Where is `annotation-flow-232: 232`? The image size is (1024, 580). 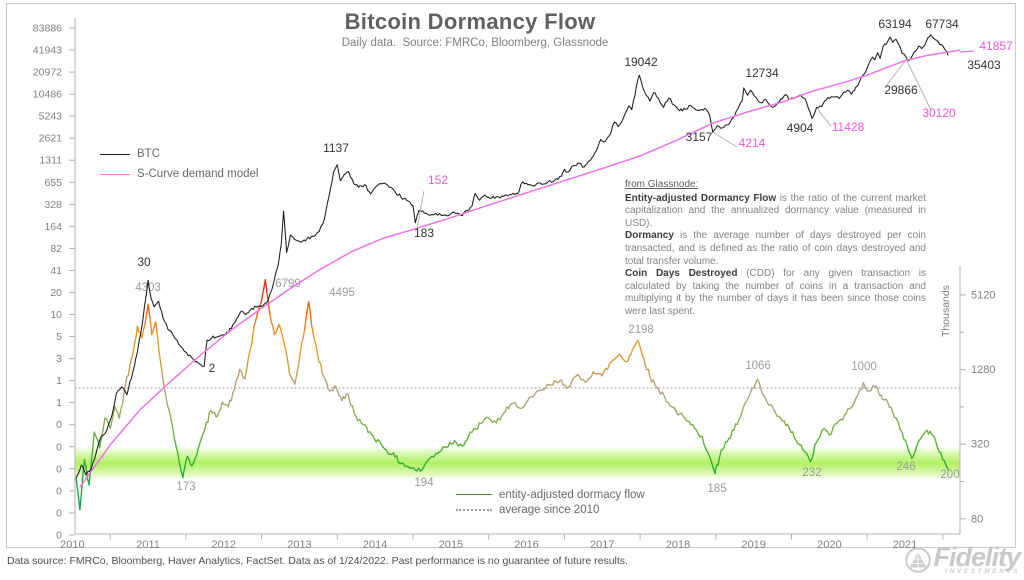
annotation-flow-232: 232 is located at coordinates (811, 473).